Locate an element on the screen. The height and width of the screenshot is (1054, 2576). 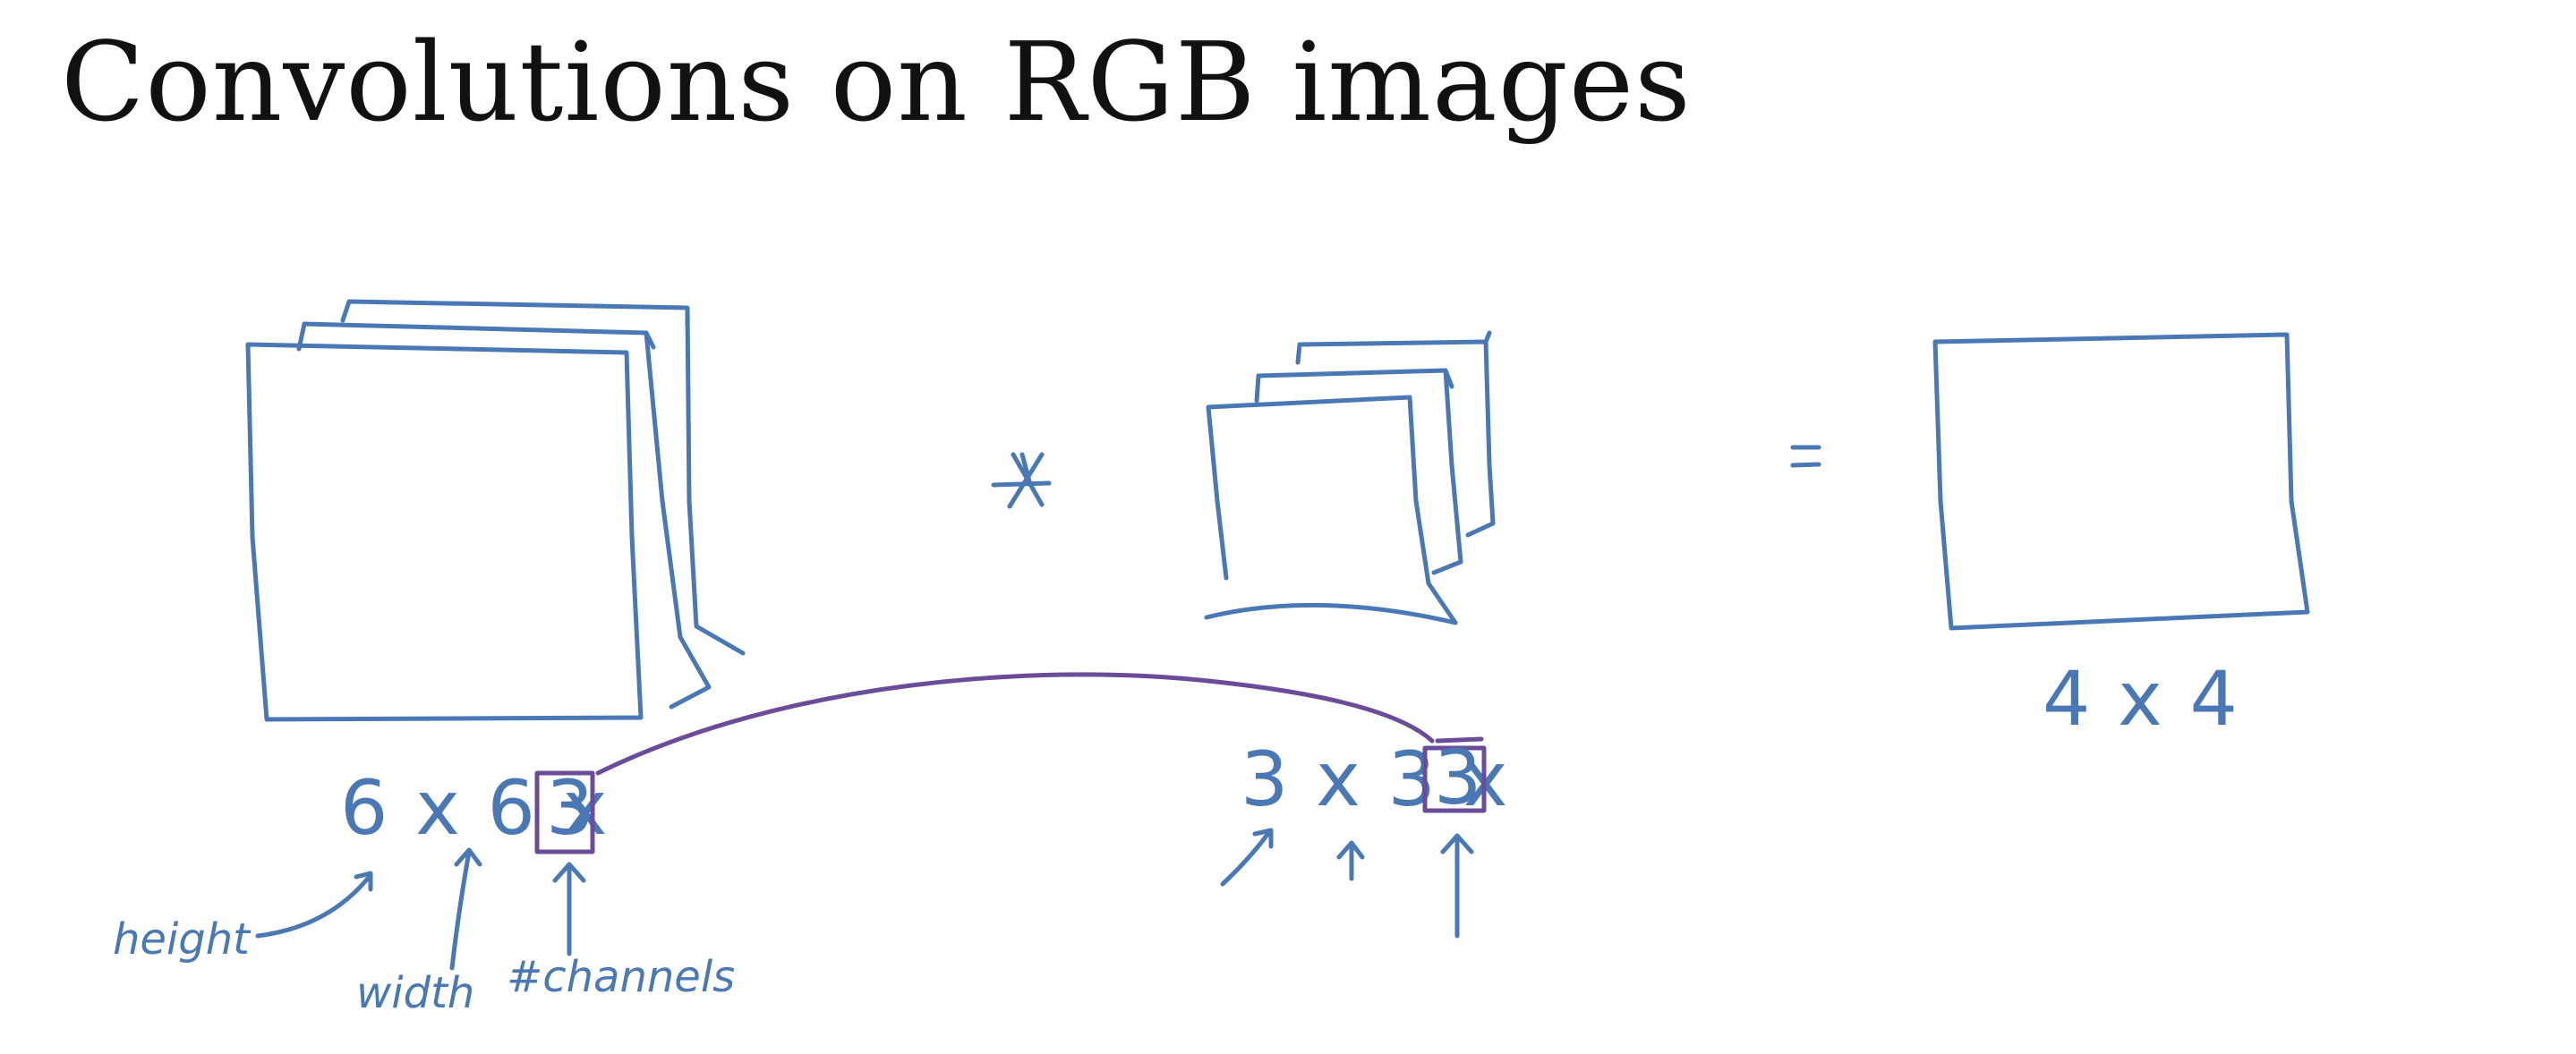
filter-height-arrow is located at coordinates (1247, 857).